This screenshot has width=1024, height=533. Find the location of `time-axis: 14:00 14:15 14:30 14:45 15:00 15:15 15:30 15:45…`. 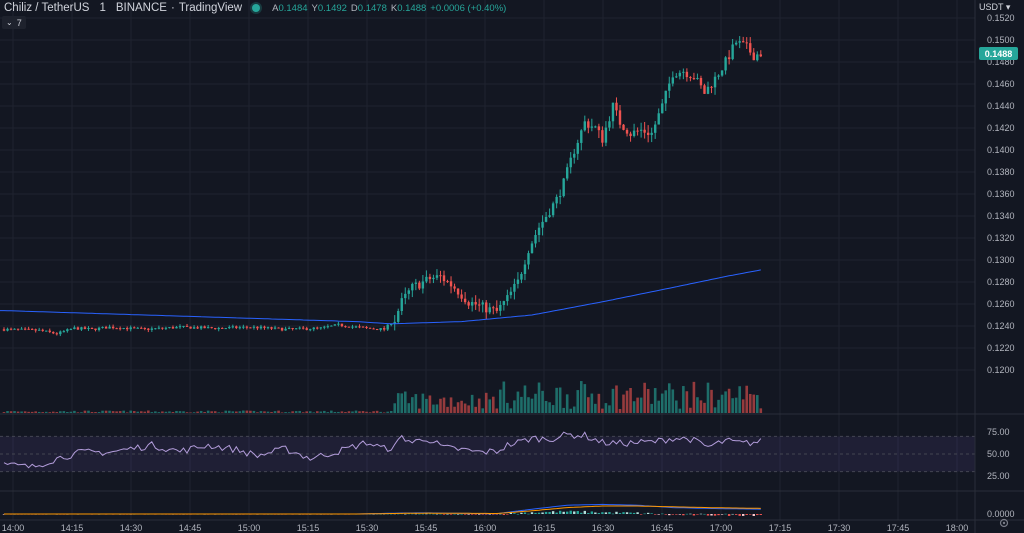

time-axis: 14:00 14:15 14:30 14:45 15:00 15:15 15:30 15:45… is located at coordinates (485, 528).